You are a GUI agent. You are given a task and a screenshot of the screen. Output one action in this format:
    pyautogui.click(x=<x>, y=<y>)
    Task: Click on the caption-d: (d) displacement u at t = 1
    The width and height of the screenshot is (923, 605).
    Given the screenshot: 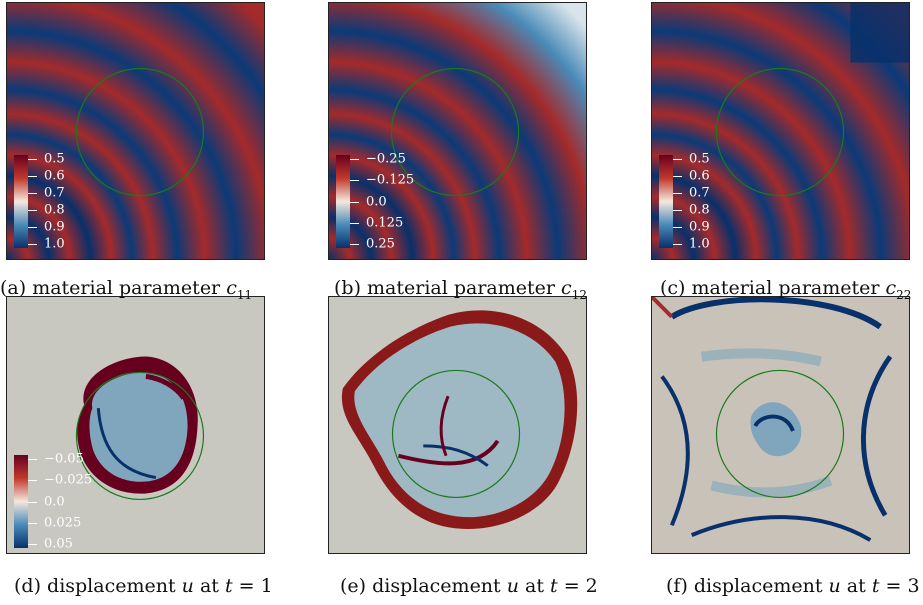 What is the action you would take?
    pyautogui.click(x=143, y=586)
    